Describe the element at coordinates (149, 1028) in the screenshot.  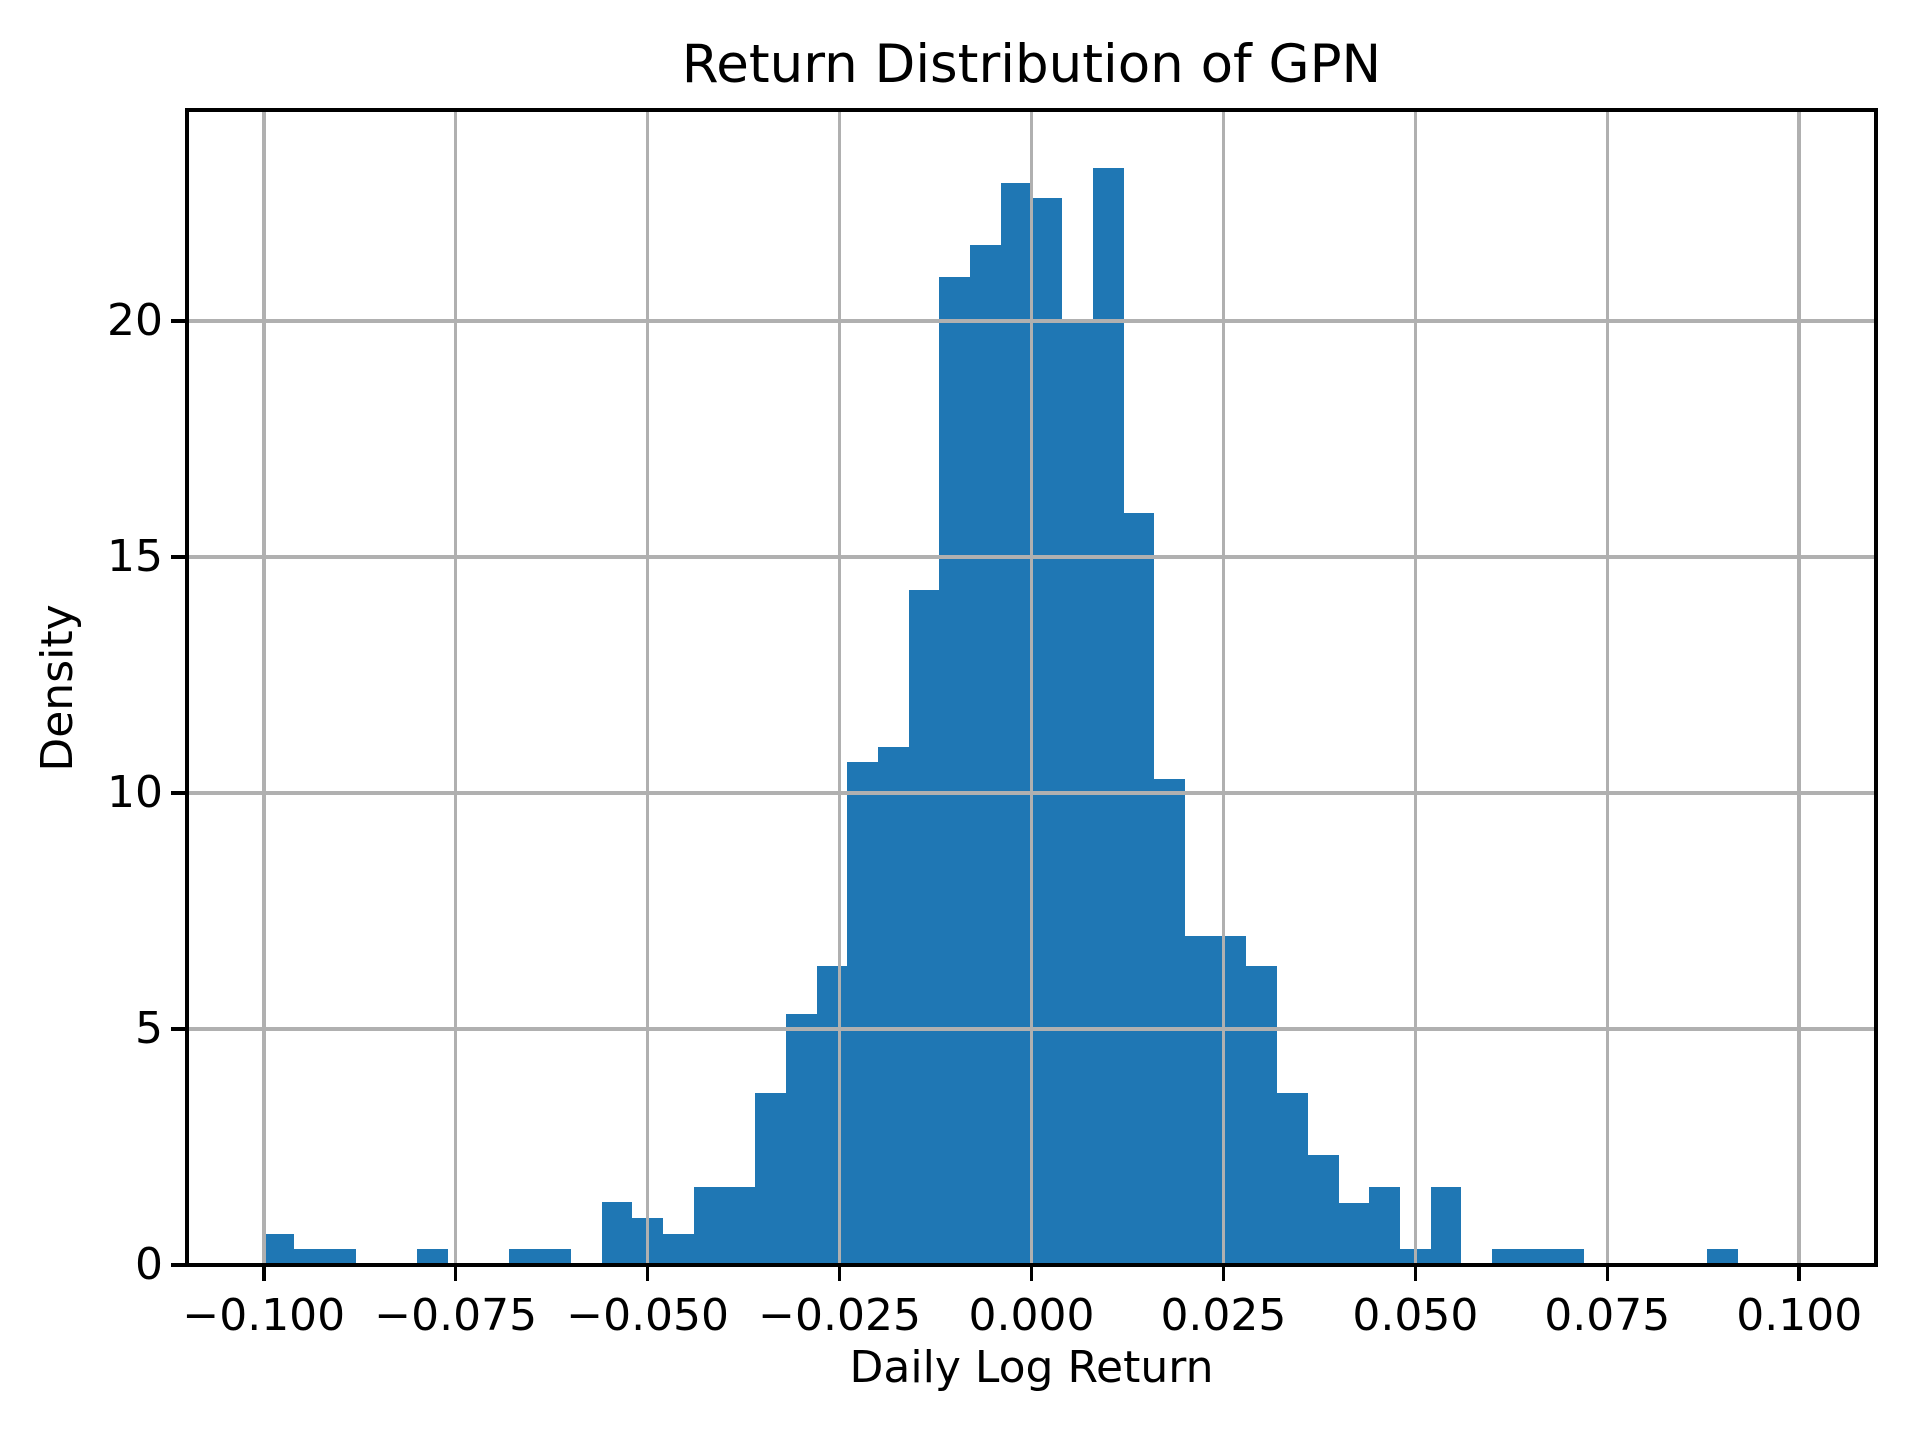
I see `y-tick-label: 5` at that location.